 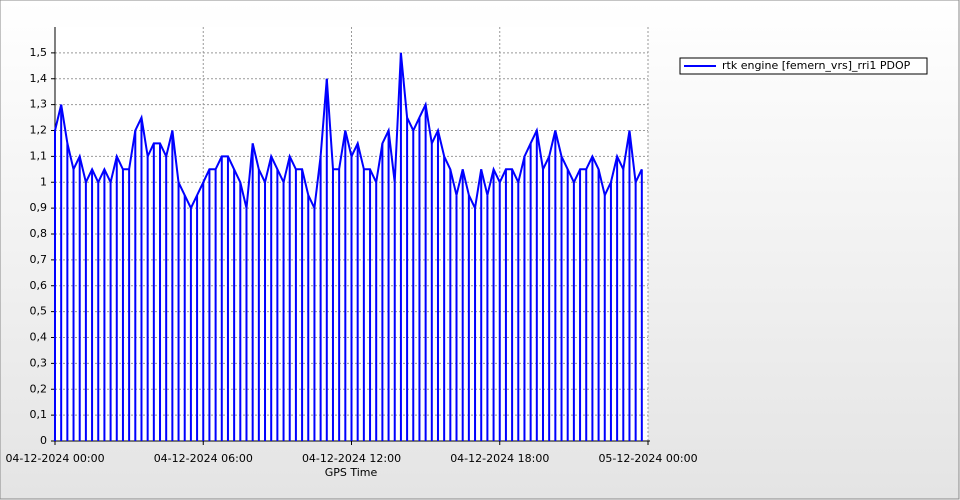 I want to click on x-tick-label: 04-12-2024 00:00, so click(x=54, y=458).